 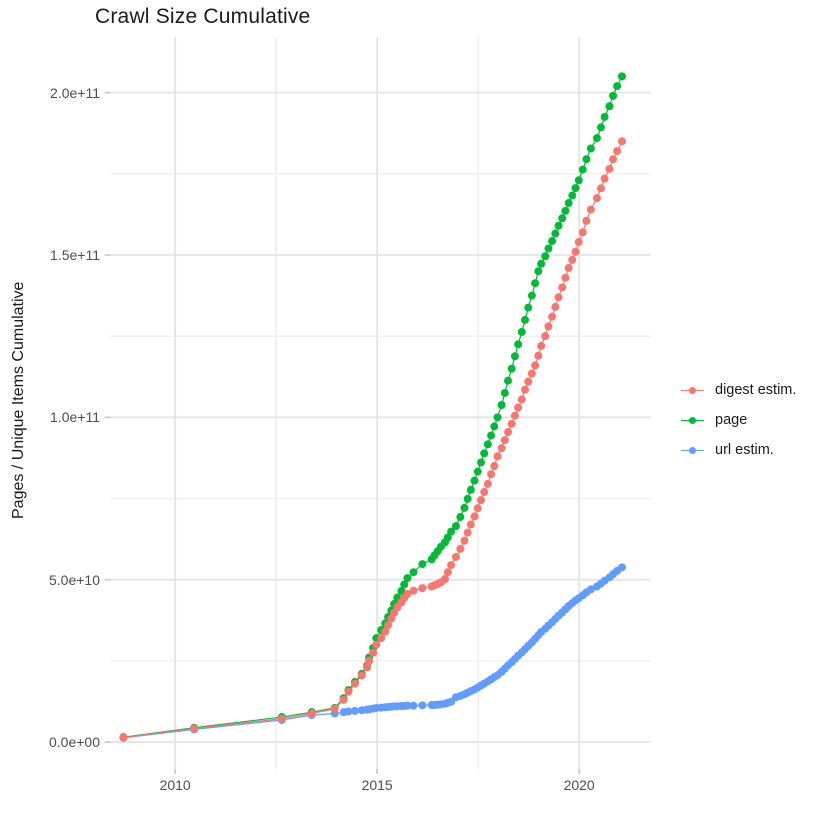 What do you see at coordinates (751, 450) in the screenshot?
I see `legend-item-url-estim: url estim.` at bounding box center [751, 450].